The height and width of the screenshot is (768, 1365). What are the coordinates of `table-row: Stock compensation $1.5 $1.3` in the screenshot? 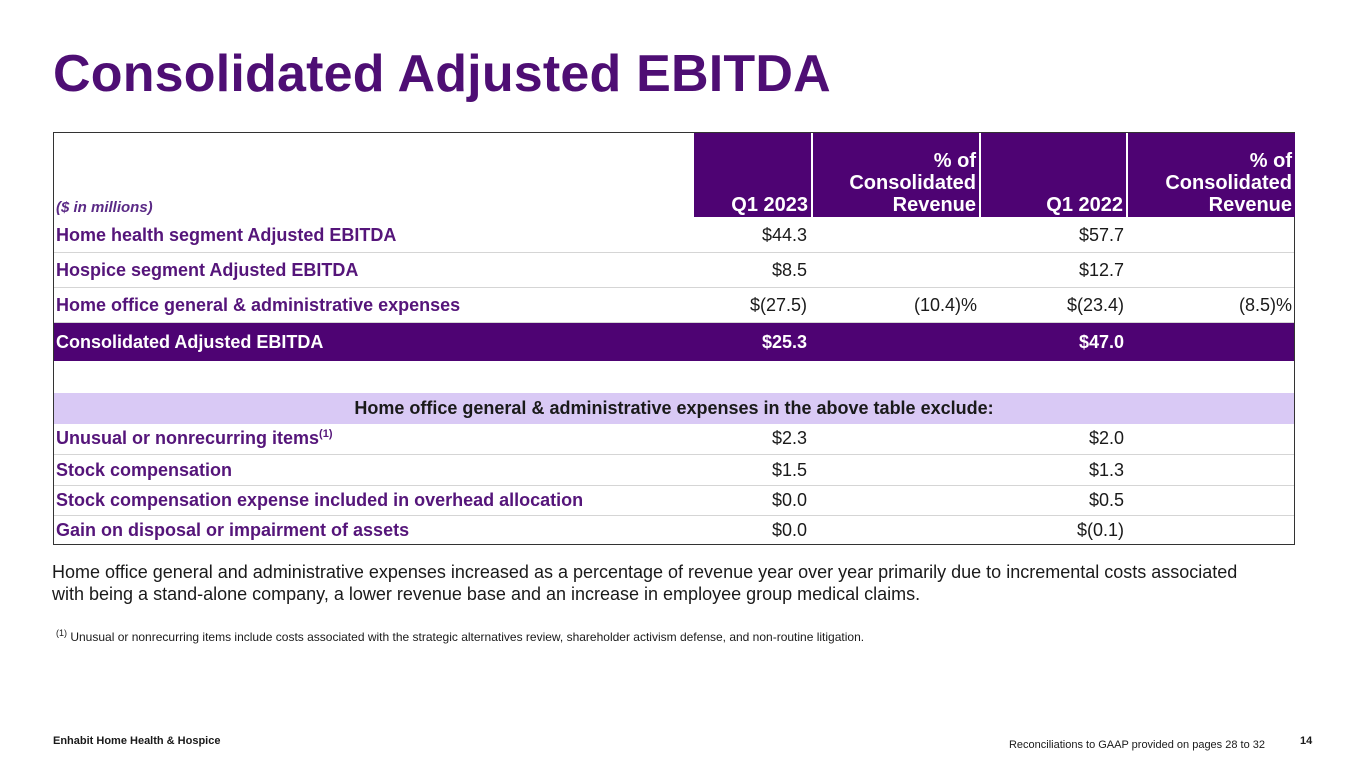 It's located at (674, 470).